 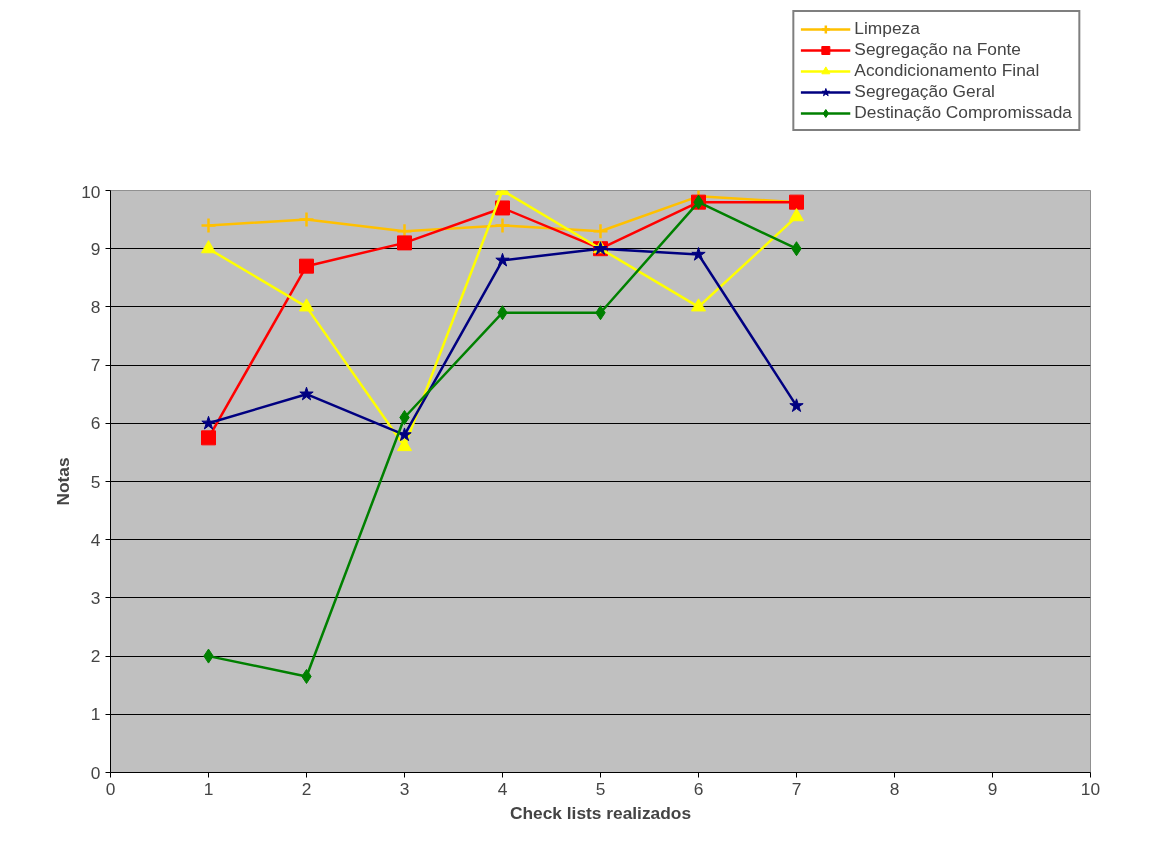 I want to click on y-tick-label: 8, so click(x=95, y=306).